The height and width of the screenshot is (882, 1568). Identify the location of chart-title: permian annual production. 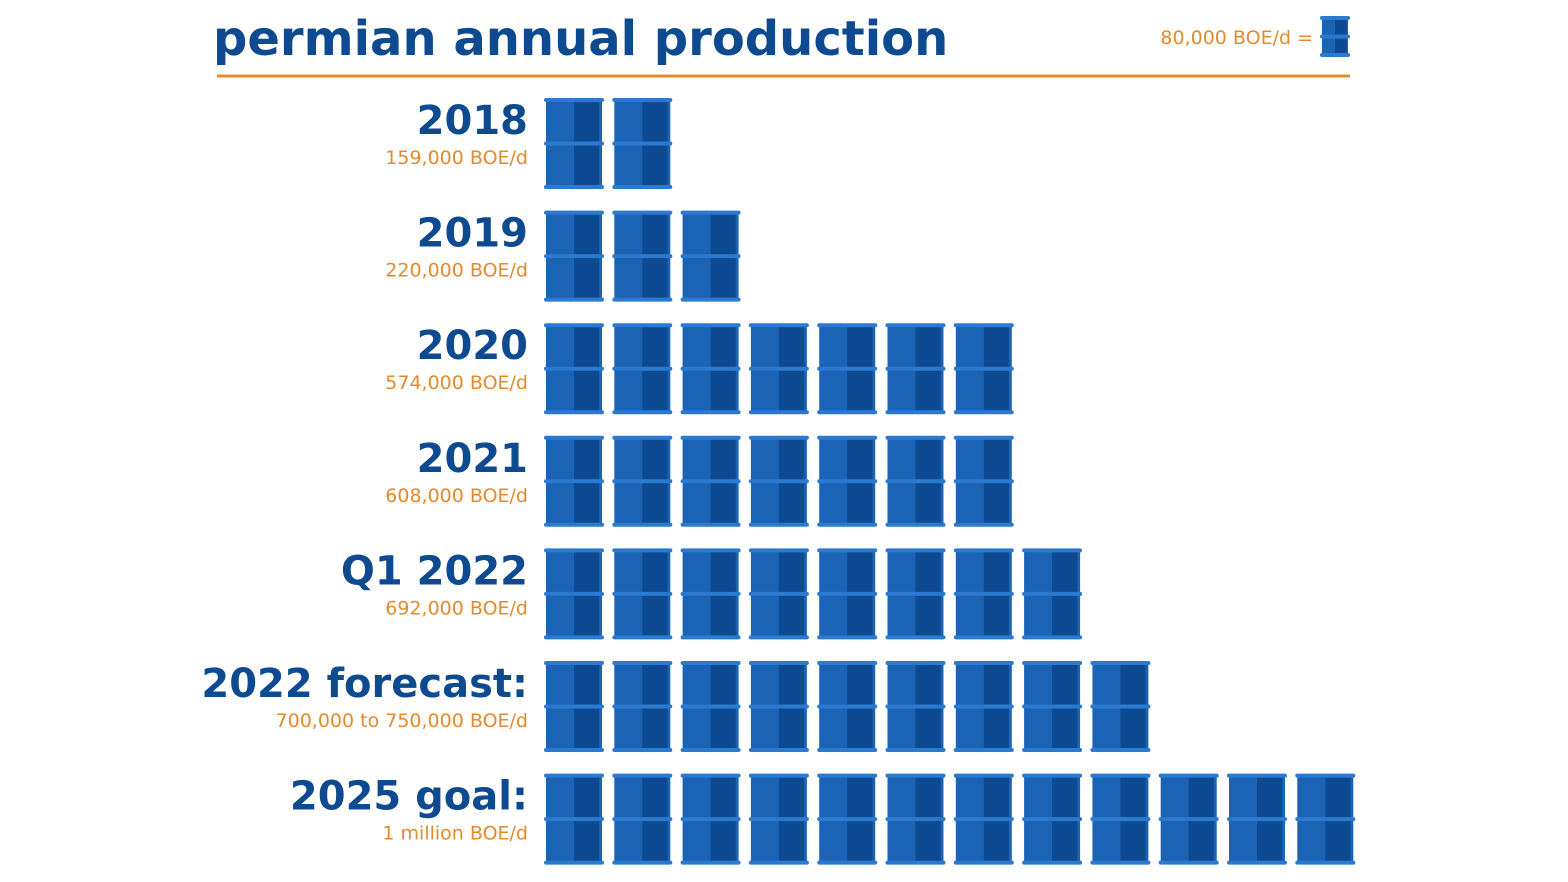
(580, 39).